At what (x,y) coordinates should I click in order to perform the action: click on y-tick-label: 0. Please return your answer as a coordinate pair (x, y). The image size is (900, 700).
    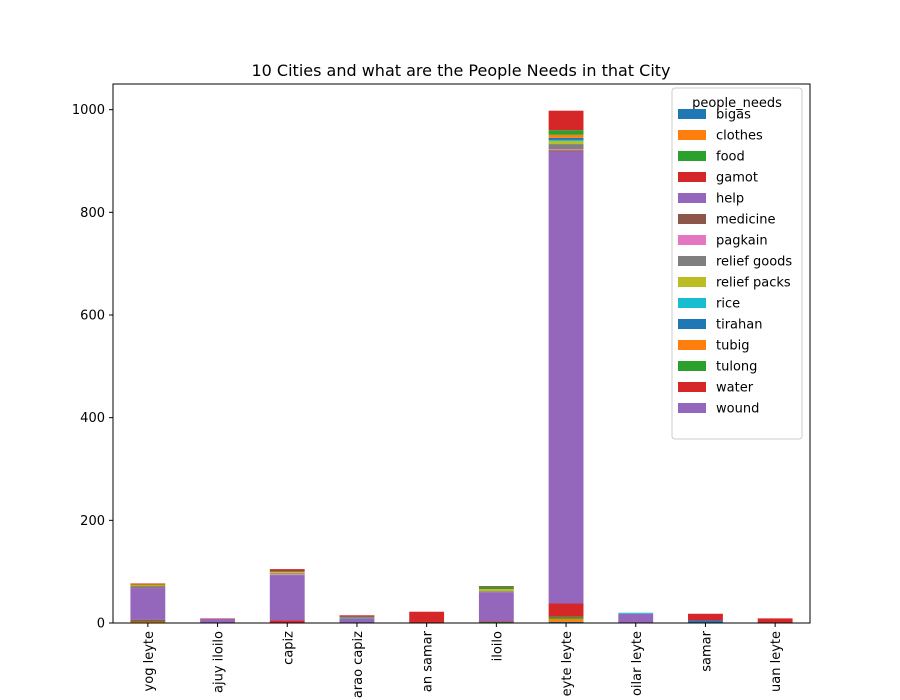
    Looking at the image, I should click on (101, 624).